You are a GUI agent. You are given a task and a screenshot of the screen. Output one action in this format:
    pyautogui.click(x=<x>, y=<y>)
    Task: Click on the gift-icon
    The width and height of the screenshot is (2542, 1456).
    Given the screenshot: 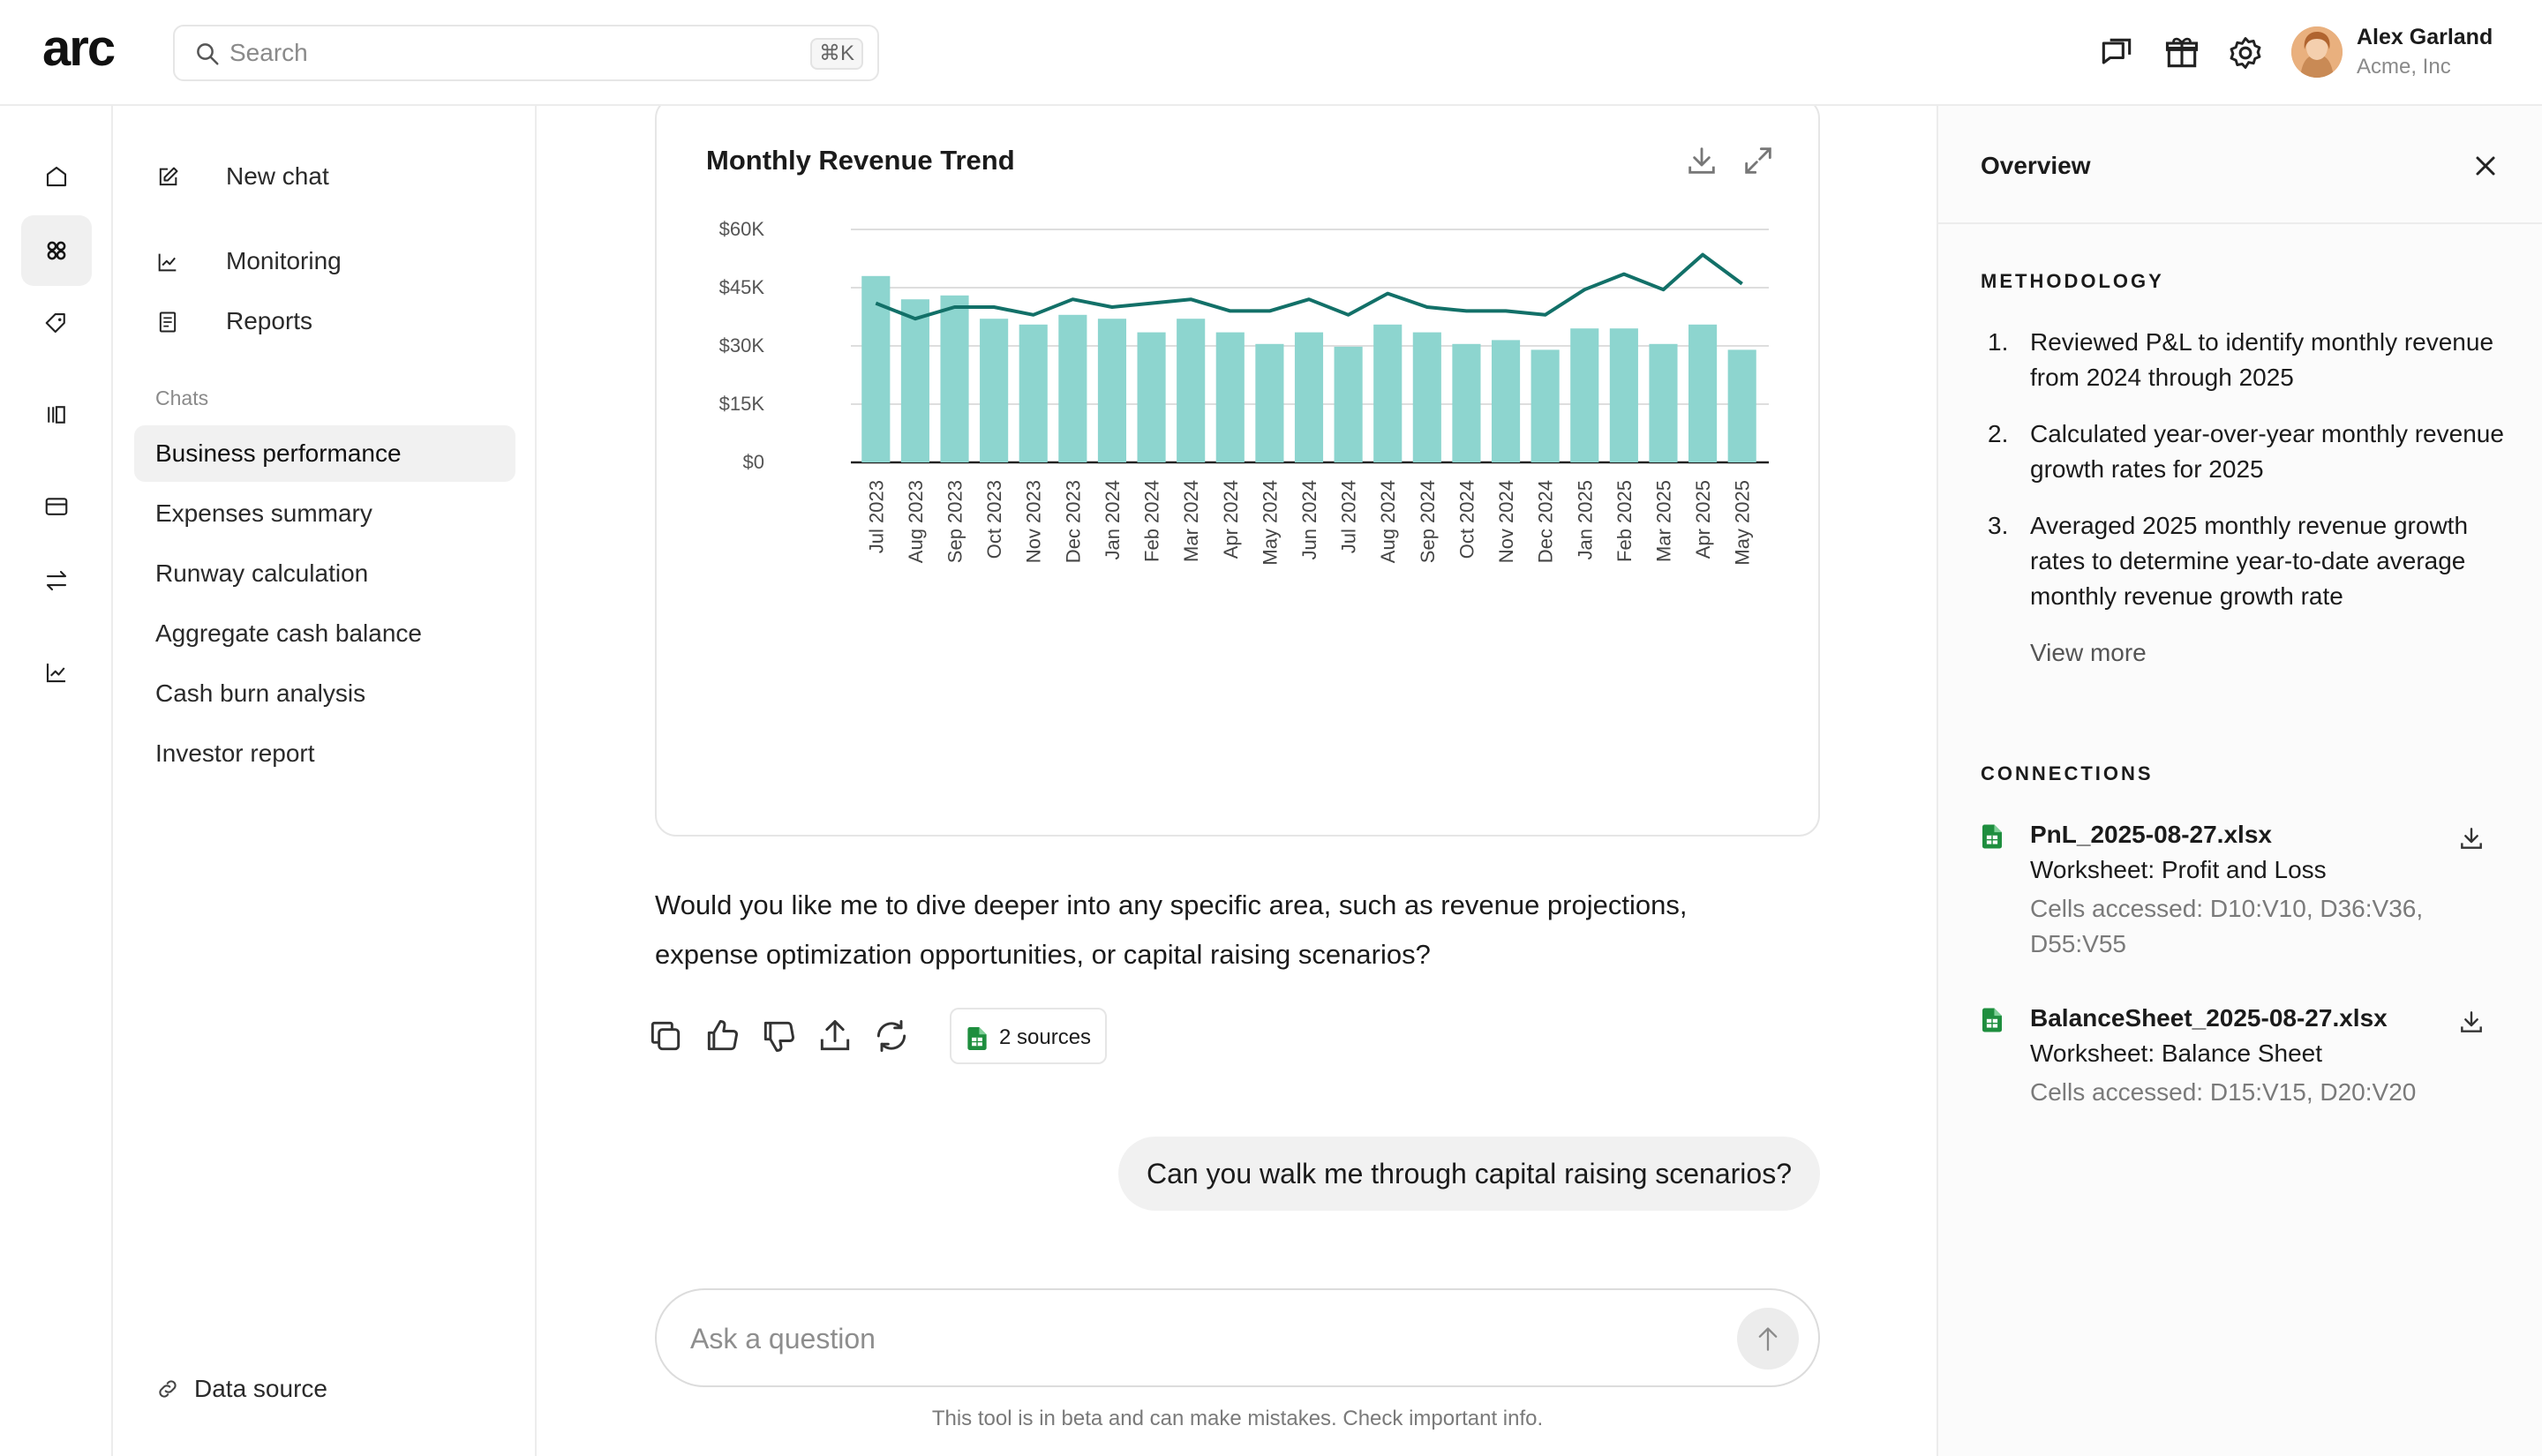 What is the action you would take?
    pyautogui.click(x=2182, y=53)
    